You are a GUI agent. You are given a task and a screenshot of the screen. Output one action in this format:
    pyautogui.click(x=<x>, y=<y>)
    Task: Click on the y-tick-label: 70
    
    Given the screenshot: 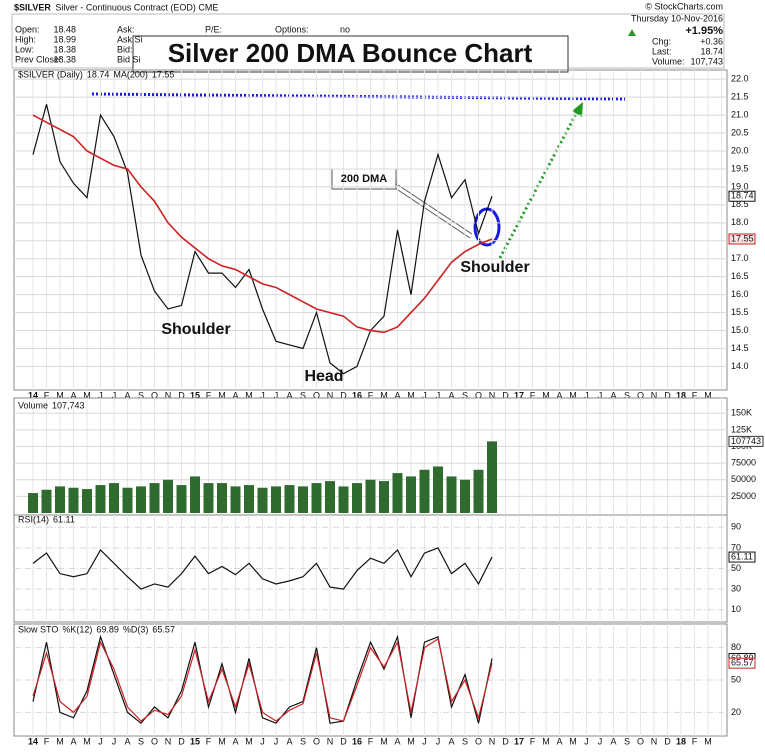 What is the action you would take?
    pyautogui.click(x=736, y=547)
    